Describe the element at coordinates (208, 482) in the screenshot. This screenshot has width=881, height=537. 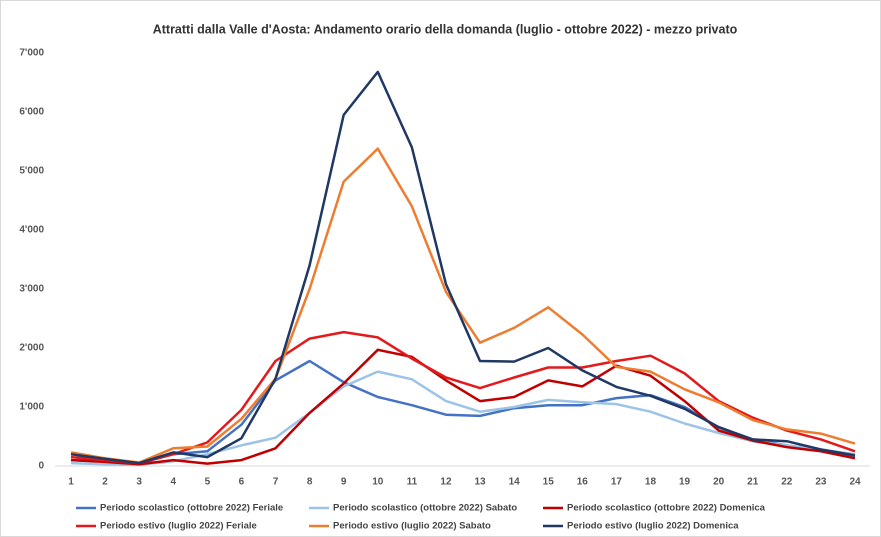
I see `x-tick-label: 5` at that location.